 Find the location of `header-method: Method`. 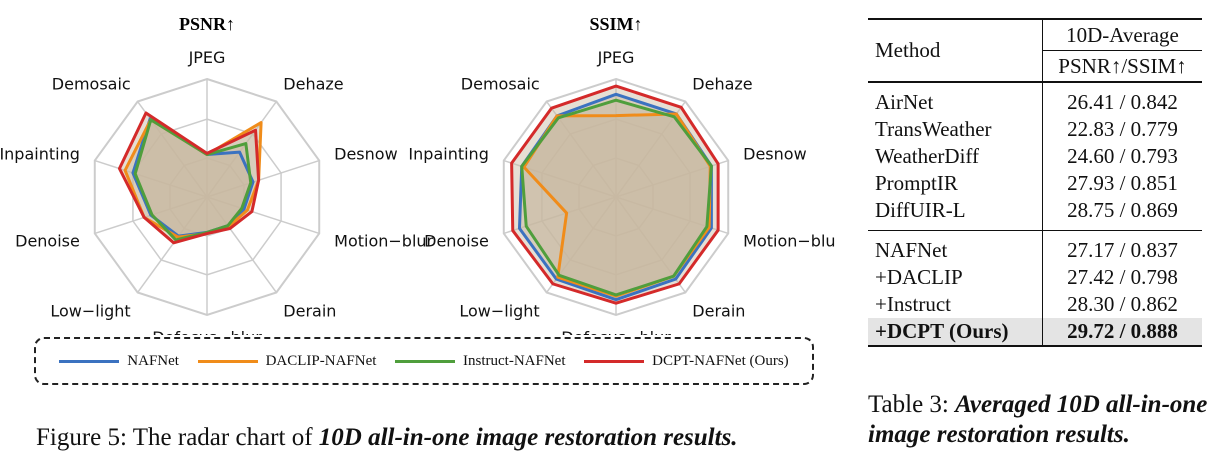

header-method: Method is located at coordinates (955, 50).